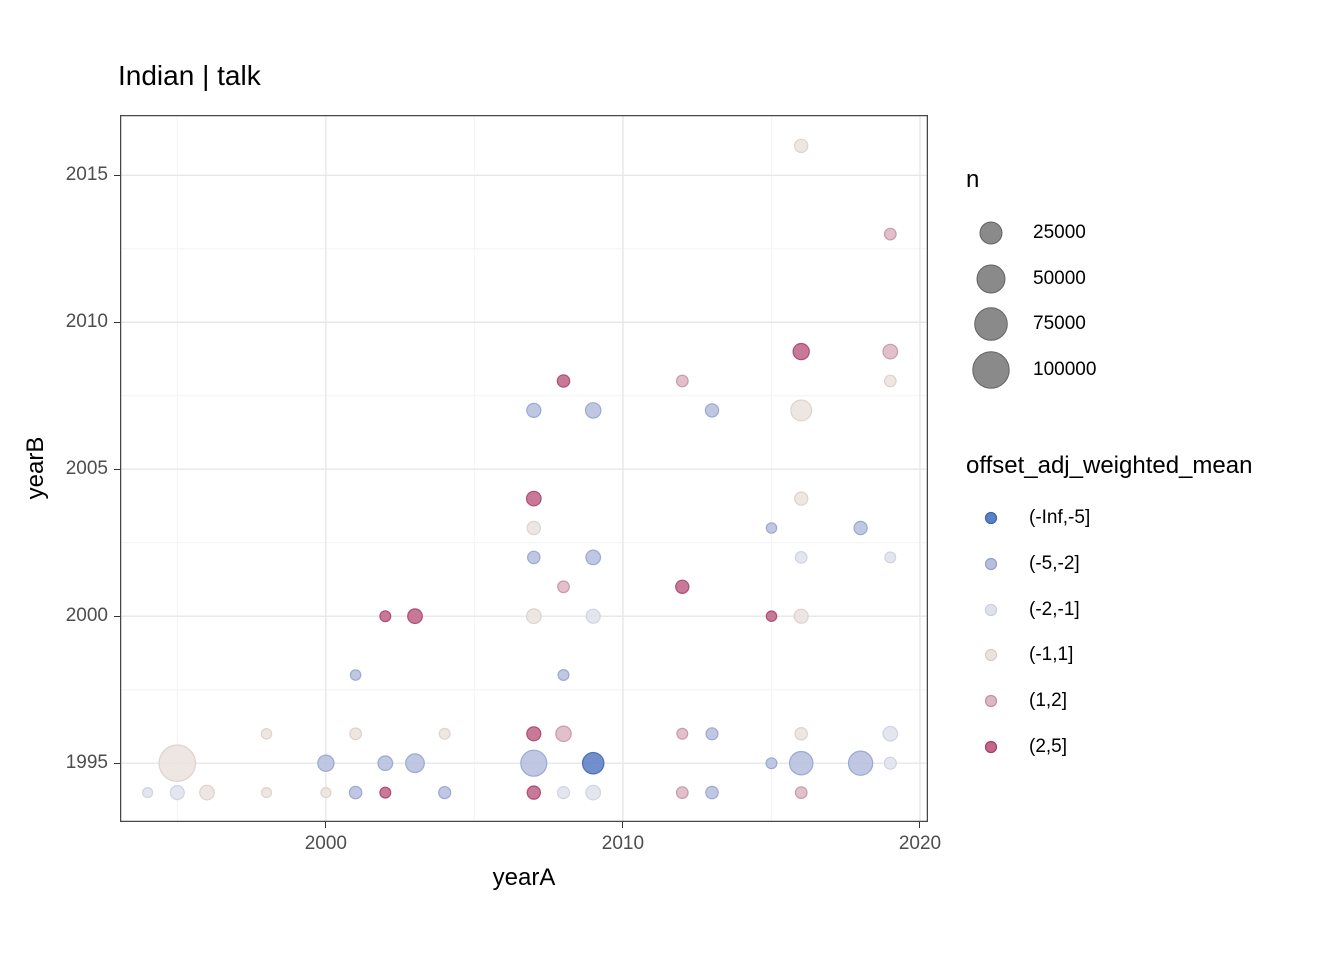  What do you see at coordinates (189, 75) in the screenshot?
I see `chart-title: Indian | talk` at bounding box center [189, 75].